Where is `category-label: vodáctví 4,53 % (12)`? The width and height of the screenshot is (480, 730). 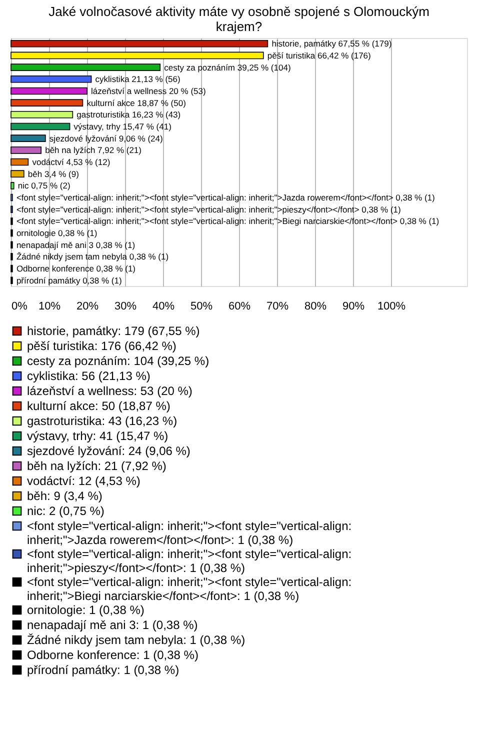
category-label: vodáctví 4,53 % (12) is located at coordinates (71, 162).